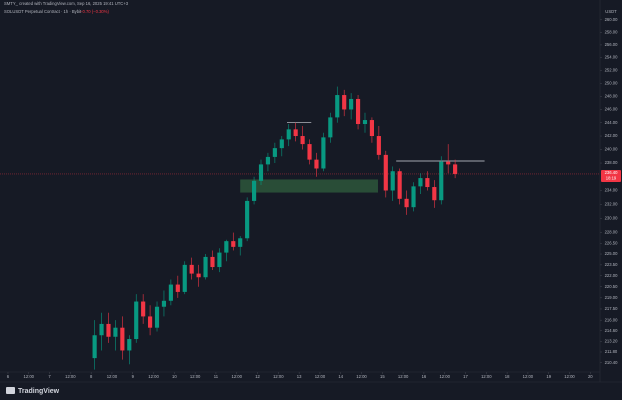 The height and width of the screenshot is (400, 622). Describe the element at coordinates (611, 95) in the screenshot. I see `y-tick-label: 248.00` at that location.